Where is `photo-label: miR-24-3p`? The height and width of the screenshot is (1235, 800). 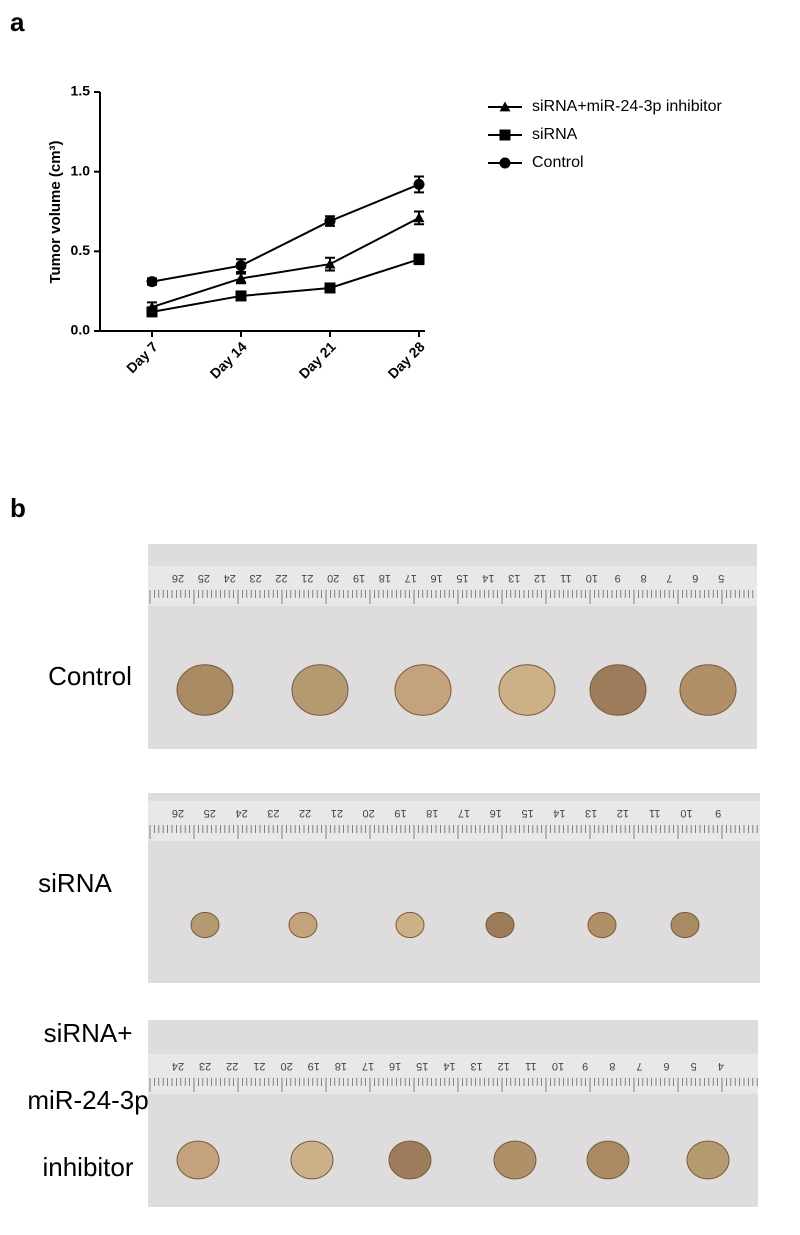
photo-label: miR-24-3p is located at coordinates (87, 1100).